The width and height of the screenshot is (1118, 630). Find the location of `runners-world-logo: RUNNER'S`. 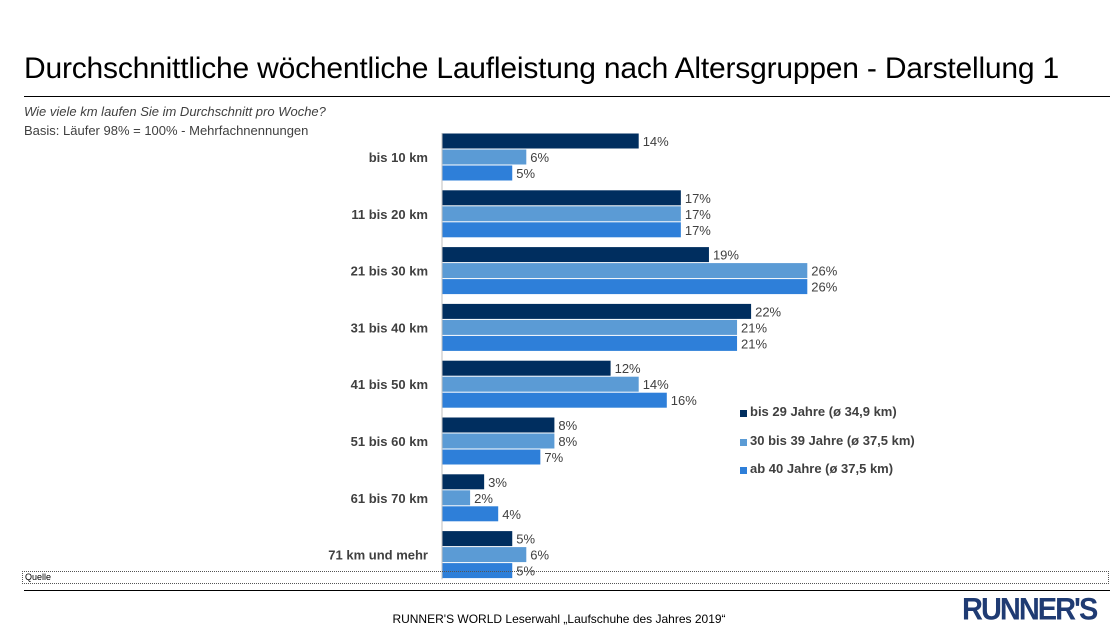

runners-world-logo: RUNNER'S is located at coordinates (1030, 610).